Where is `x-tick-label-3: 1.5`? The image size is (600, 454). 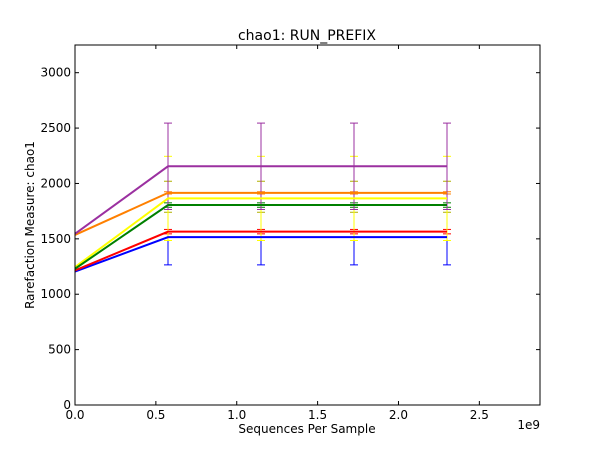
x-tick-label-3: 1.5 is located at coordinates (317, 415).